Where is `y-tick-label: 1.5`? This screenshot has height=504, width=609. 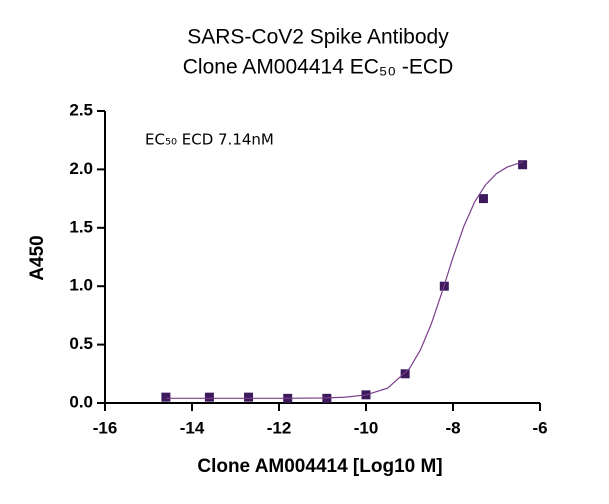
y-tick-label: 1.5 is located at coordinates (81, 226).